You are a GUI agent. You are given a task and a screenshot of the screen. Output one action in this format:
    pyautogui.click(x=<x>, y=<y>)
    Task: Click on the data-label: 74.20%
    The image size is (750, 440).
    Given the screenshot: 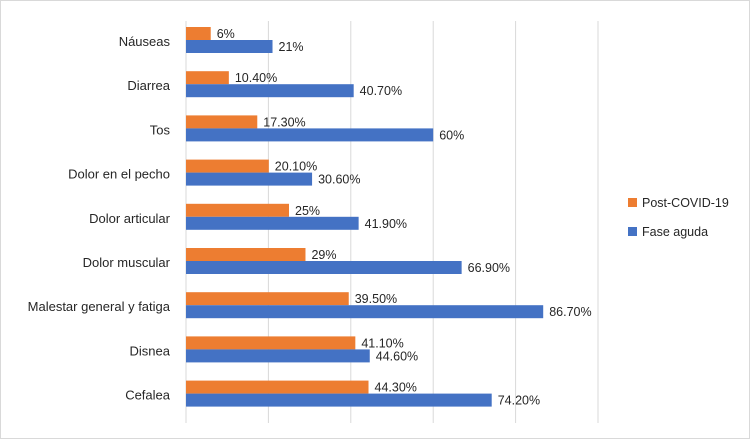 What is the action you would take?
    pyautogui.click(x=519, y=401)
    